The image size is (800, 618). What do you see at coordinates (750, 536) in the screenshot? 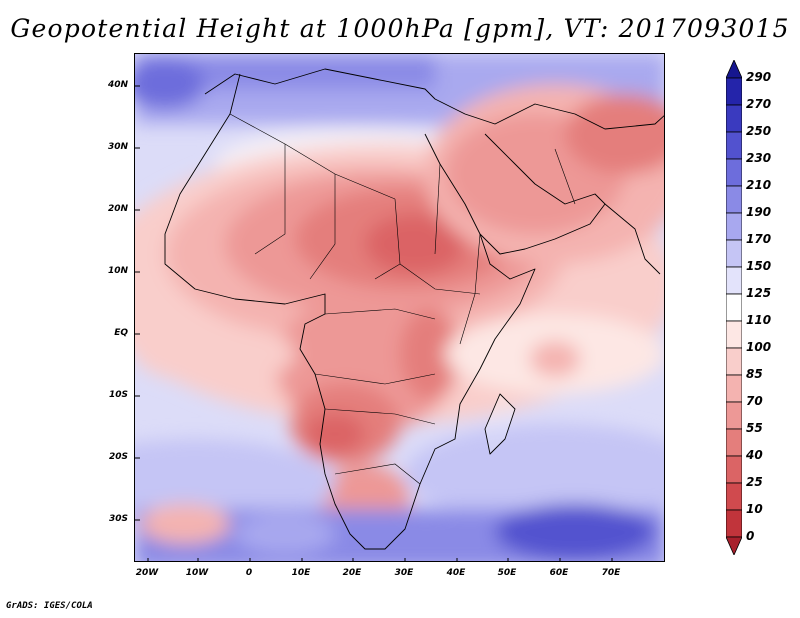
I see `colorbar-level-label: 0` at bounding box center [750, 536].